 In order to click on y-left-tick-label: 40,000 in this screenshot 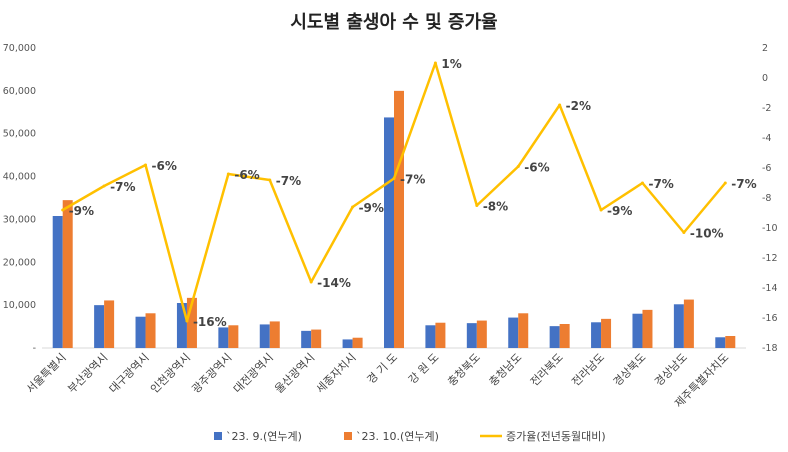, I will do `click(19, 177)`.